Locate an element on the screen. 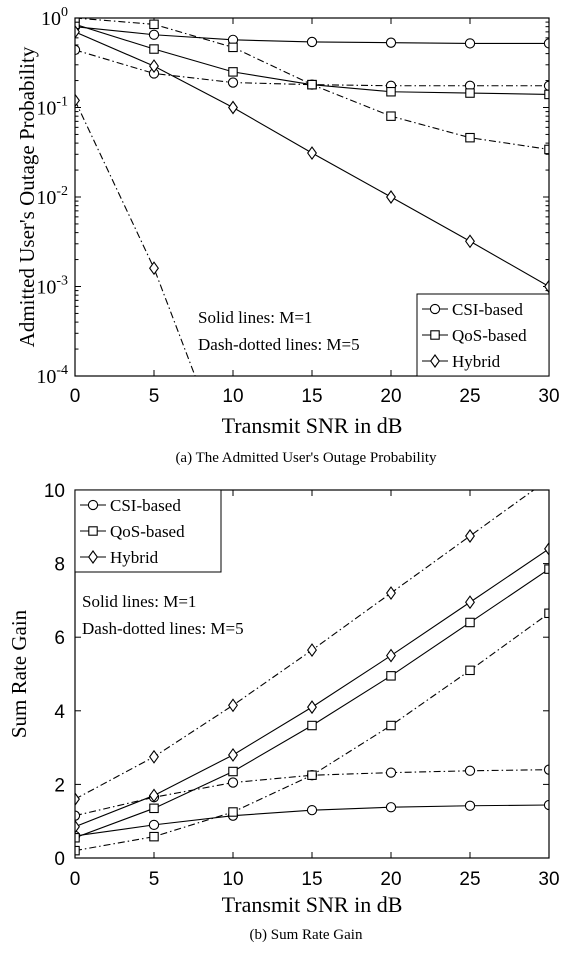  y-tick-label: 0 is located at coordinates (59, 859).